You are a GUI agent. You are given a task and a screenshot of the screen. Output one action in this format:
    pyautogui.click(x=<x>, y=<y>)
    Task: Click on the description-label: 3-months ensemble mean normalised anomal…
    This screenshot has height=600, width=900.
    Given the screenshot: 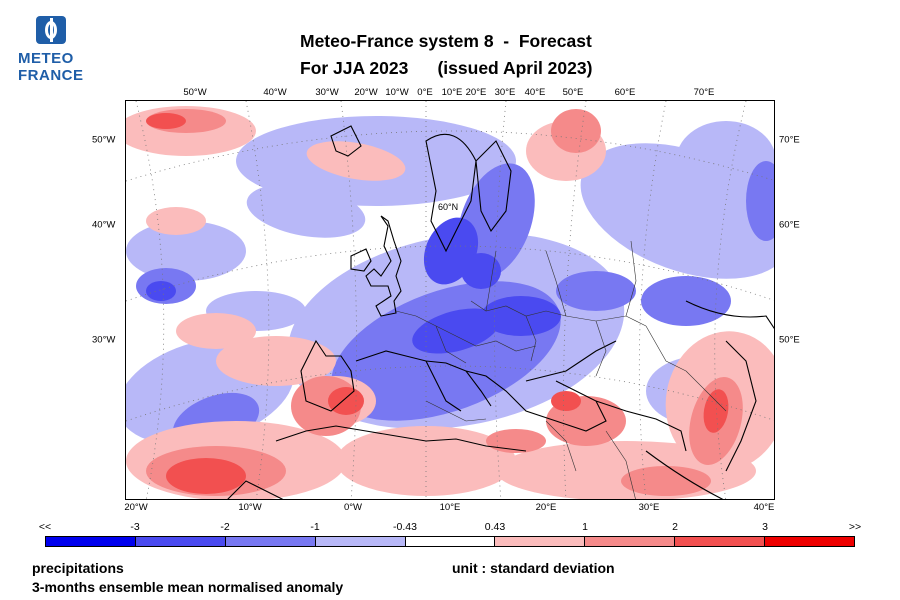 What is the action you would take?
    pyautogui.click(x=188, y=587)
    